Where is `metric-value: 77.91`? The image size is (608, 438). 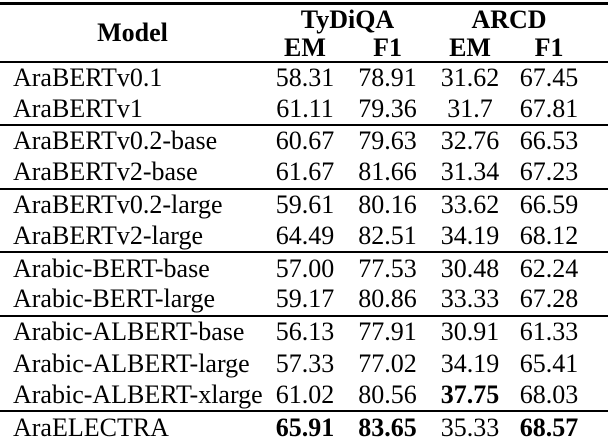 metric-value: 77.91 is located at coordinates (388, 331).